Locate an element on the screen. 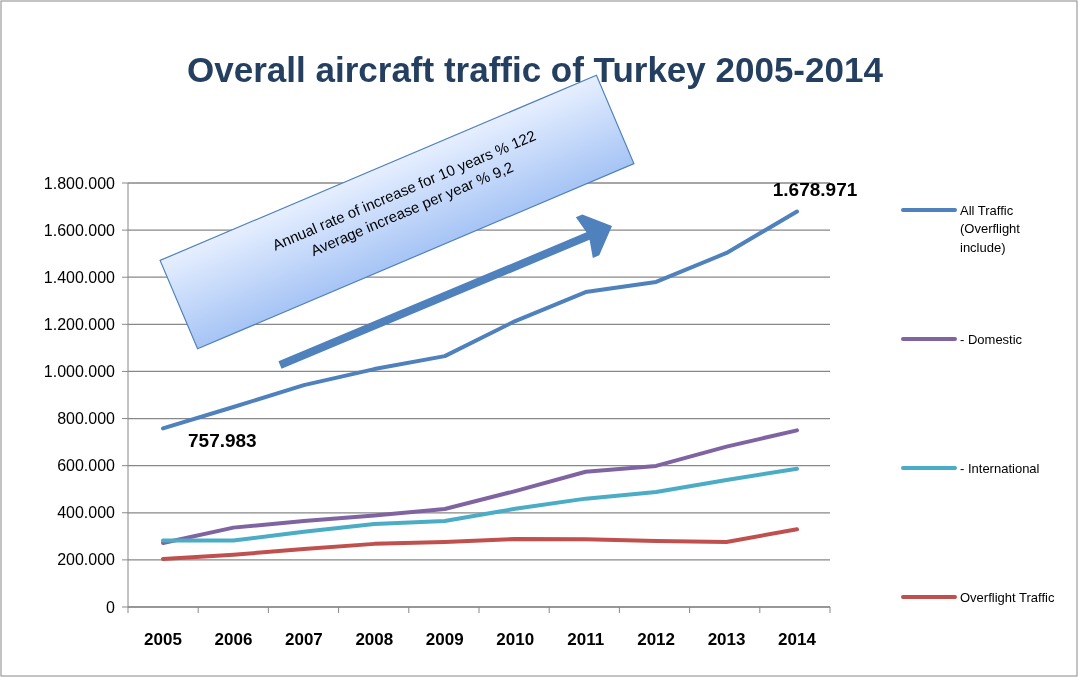 The width and height of the screenshot is (1078, 677). x-tick-label: 2006 is located at coordinates (233, 639).